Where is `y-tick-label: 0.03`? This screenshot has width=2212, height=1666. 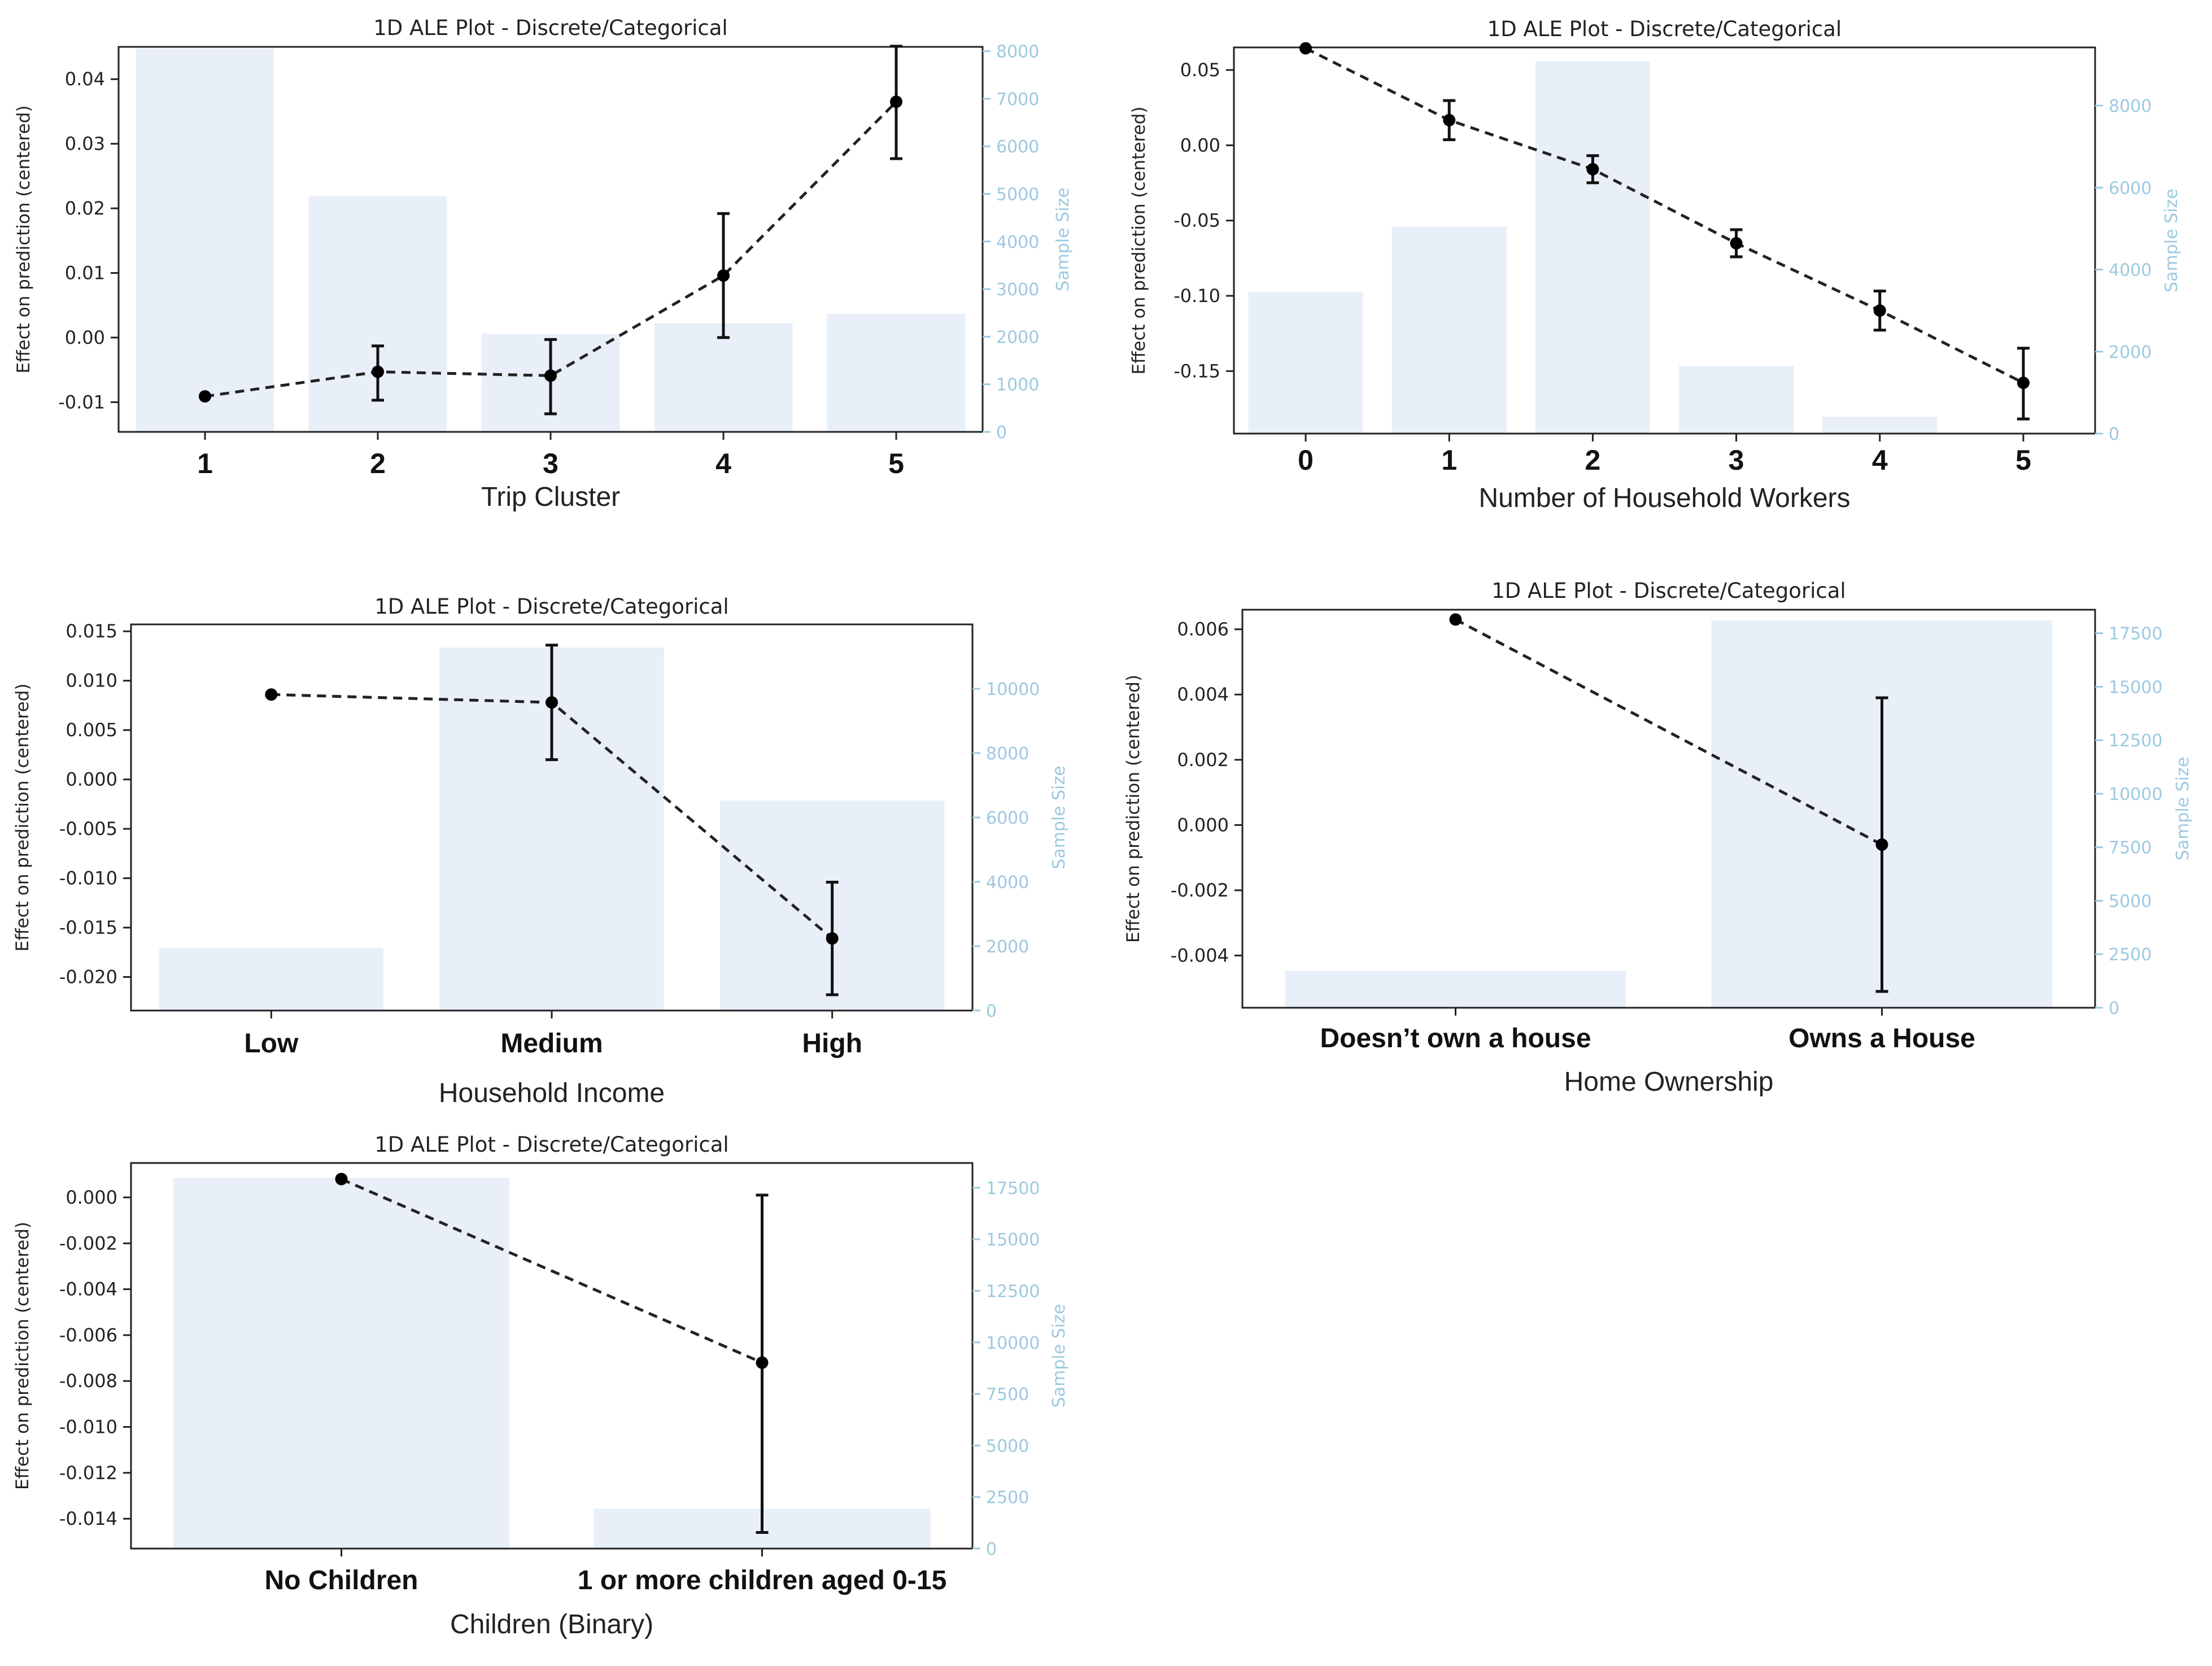 y-tick-label: 0.03 is located at coordinates (85, 144).